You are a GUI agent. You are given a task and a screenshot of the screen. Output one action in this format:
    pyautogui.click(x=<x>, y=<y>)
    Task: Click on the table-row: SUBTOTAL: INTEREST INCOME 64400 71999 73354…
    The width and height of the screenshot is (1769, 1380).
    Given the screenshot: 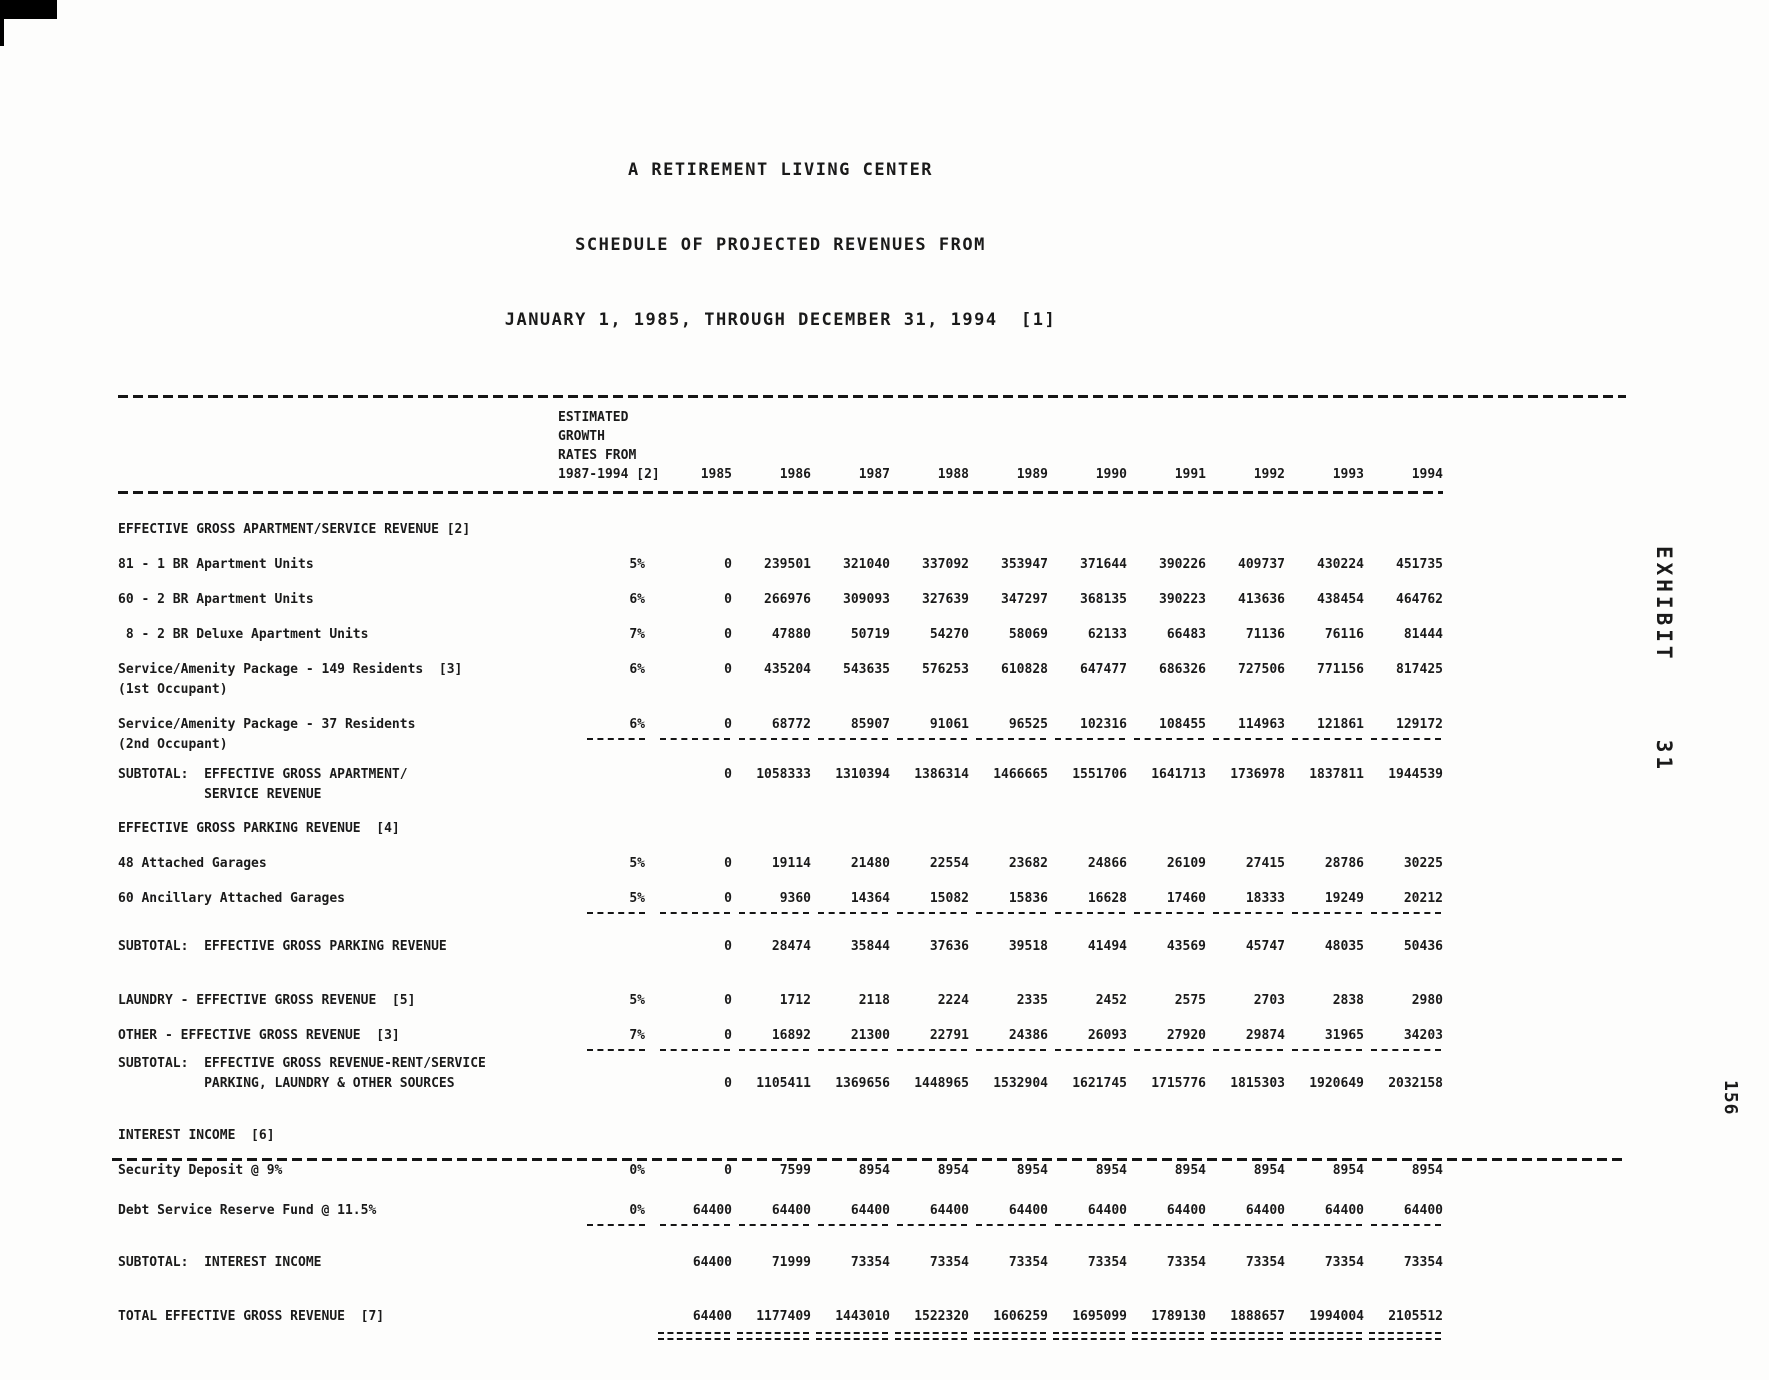 What is the action you would take?
    pyautogui.click(x=780, y=1263)
    